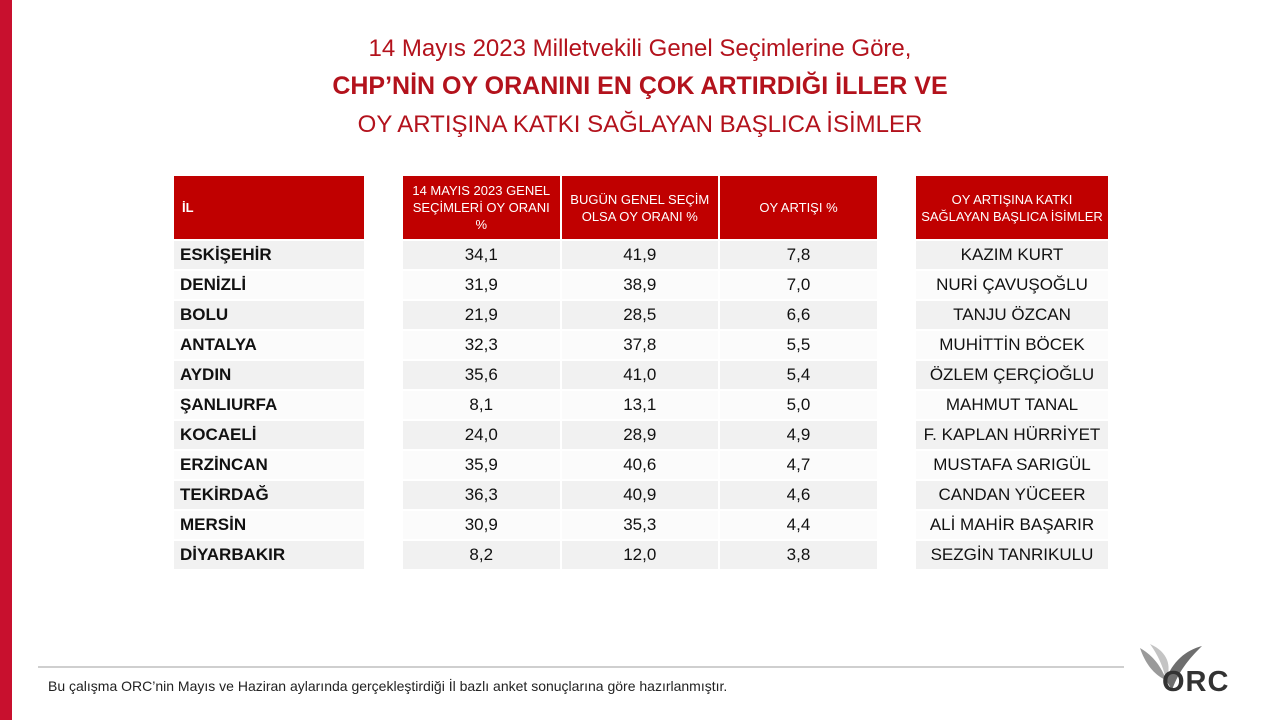 The width and height of the screenshot is (1280, 720). I want to click on table-row: MUSTAFA SARIGÜL, so click(1012, 465).